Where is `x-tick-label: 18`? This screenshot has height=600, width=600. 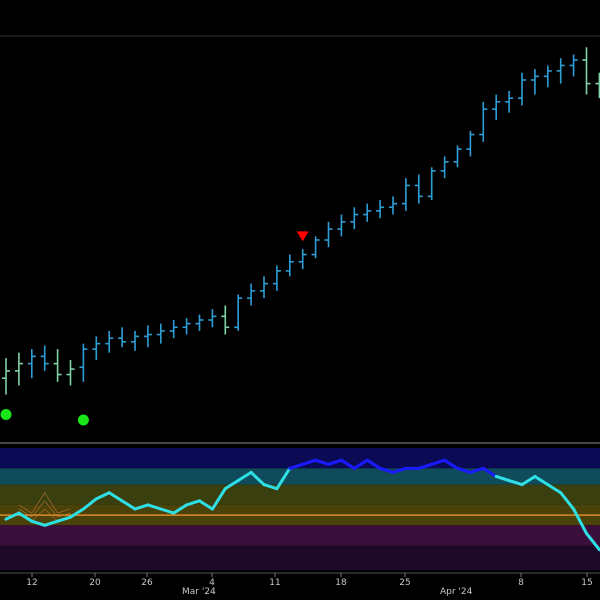 x-tick-label: 18 is located at coordinates (341, 583).